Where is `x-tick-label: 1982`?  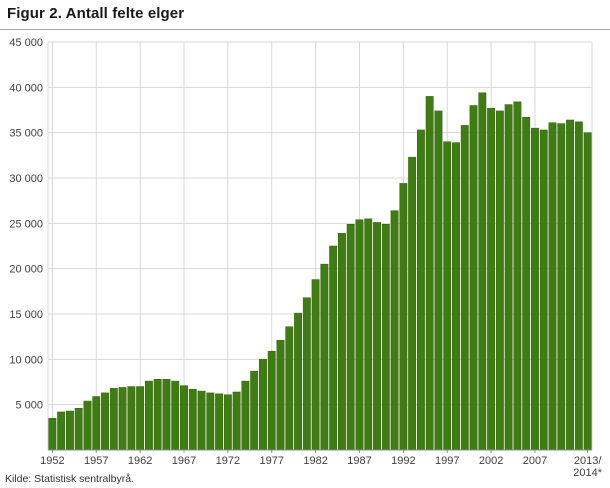
x-tick-label: 1982 is located at coordinates (315, 461).